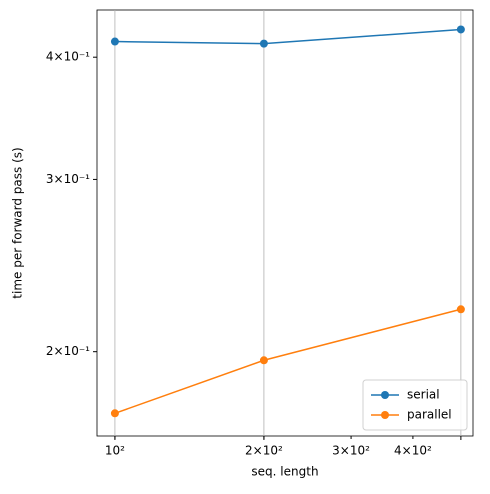 Image resolution: width=490 pixels, height=494 pixels. I want to click on x-axis-label: seq. length, so click(284, 472).